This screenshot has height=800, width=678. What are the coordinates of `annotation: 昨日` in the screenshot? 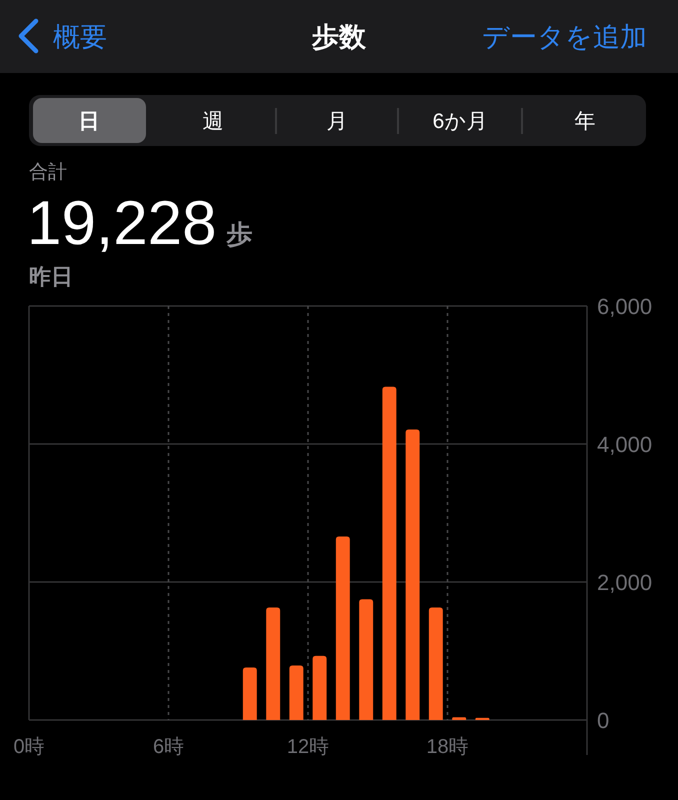 It's located at (51, 276).